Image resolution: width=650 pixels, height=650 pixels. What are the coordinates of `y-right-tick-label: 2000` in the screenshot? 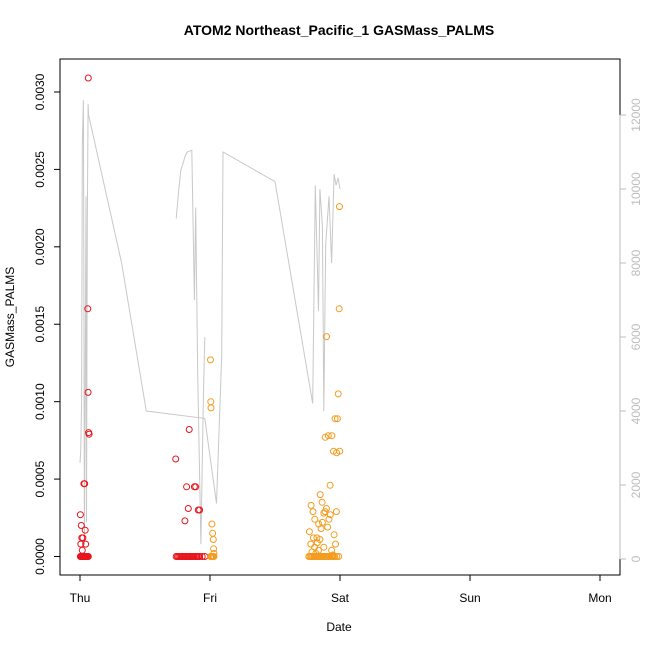 It's located at (636, 484).